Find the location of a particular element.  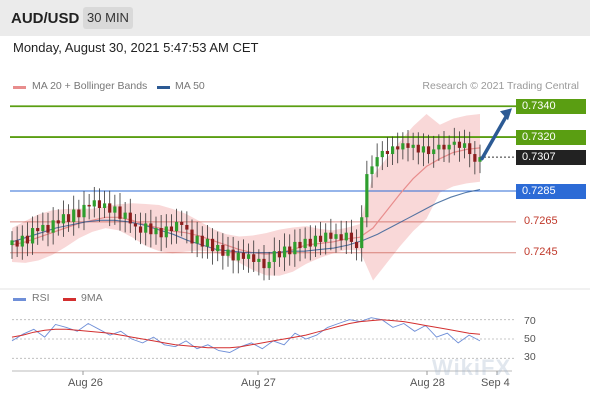

rsi-line is located at coordinates (246, 335).